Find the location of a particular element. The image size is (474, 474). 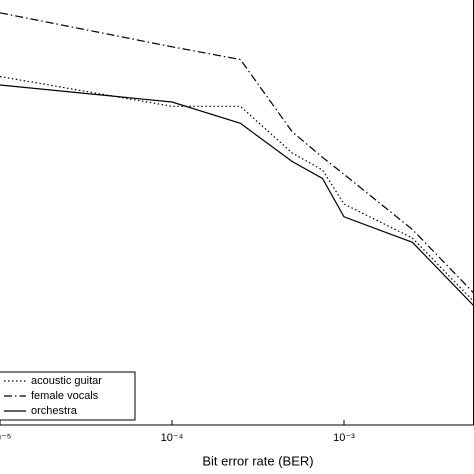

x-axis-label: Bit error rate (BER) is located at coordinates (257, 460).